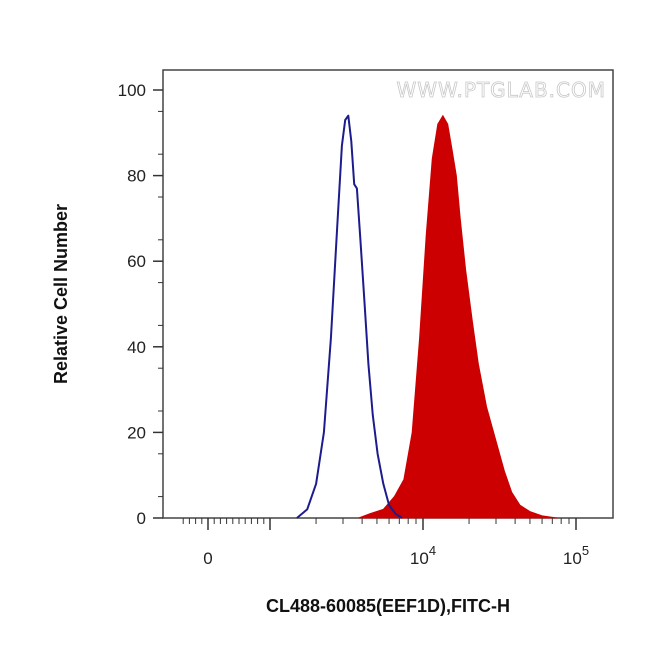  Describe the element at coordinates (349, 316) in the screenshot. I see `histogram-outline-series` at that location.